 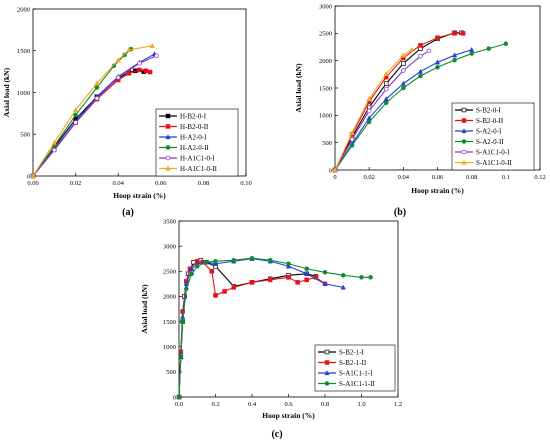 What do you see at coordinates (352, 352) in the screenshot?
I see `legend-label: S-B2-1-I` at bounding box center [352, 352].